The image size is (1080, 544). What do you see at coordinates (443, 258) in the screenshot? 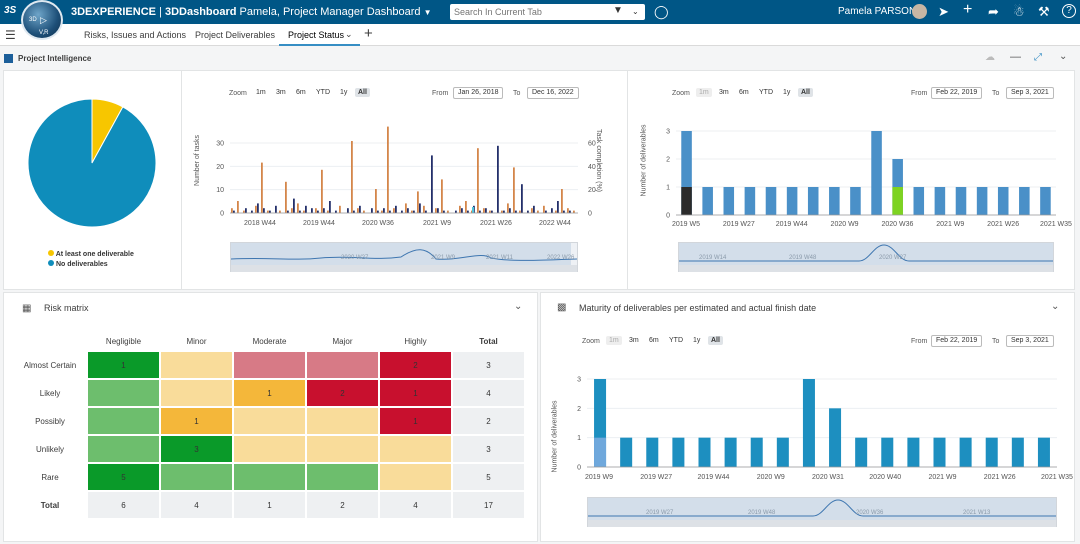
I see `nav-label: 2021 W9` at bounding box center [443, 258].